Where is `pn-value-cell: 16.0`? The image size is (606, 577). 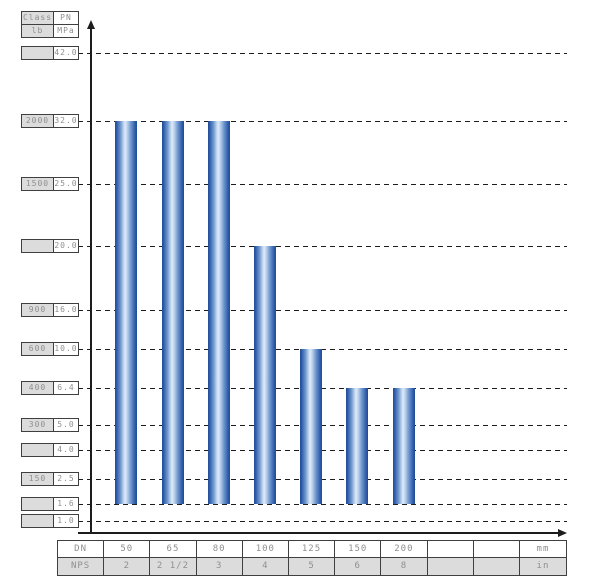 pn-value-cell: 16.0 is located at coordinates (66, 310).